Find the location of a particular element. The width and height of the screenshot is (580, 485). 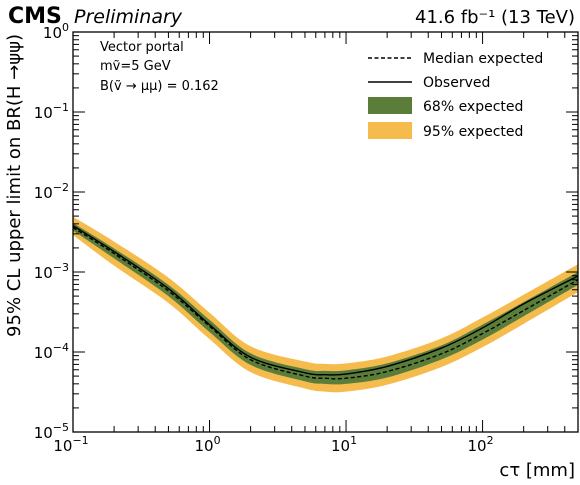

experiment-label: CMS is located at coordinates (35, 16).